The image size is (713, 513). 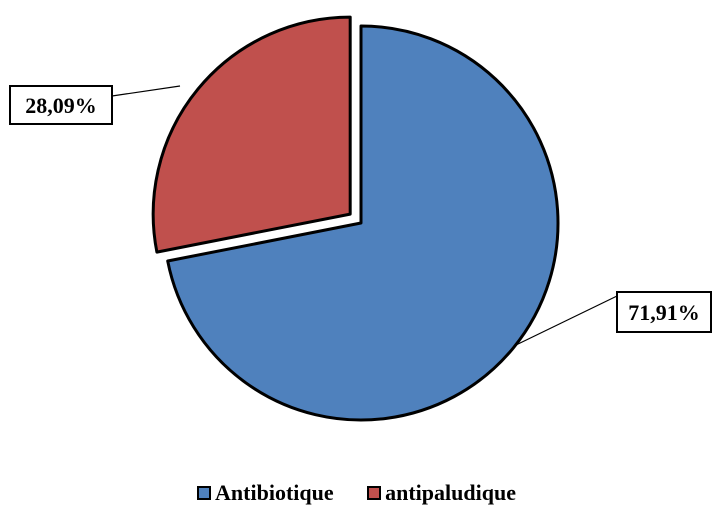 I want to click on leader-line-antibiotique, so click(x=566, y=320).